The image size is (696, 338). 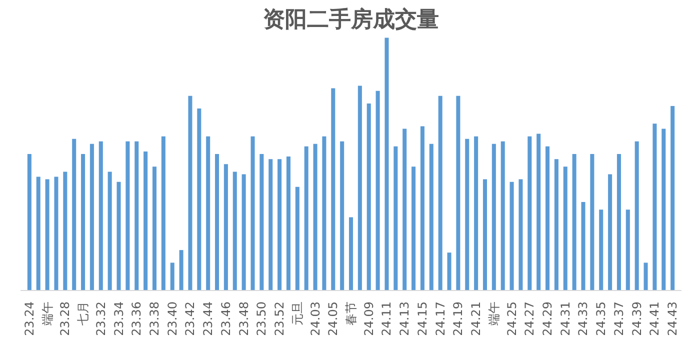 I want to click on x-tick-label: 24.21, so click(x=476, y=318).